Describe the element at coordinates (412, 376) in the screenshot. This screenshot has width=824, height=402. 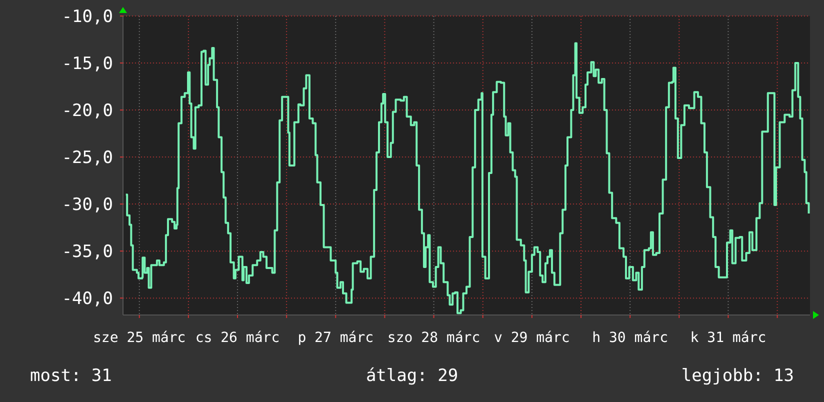
I see `text: átlag: 29` at that location.